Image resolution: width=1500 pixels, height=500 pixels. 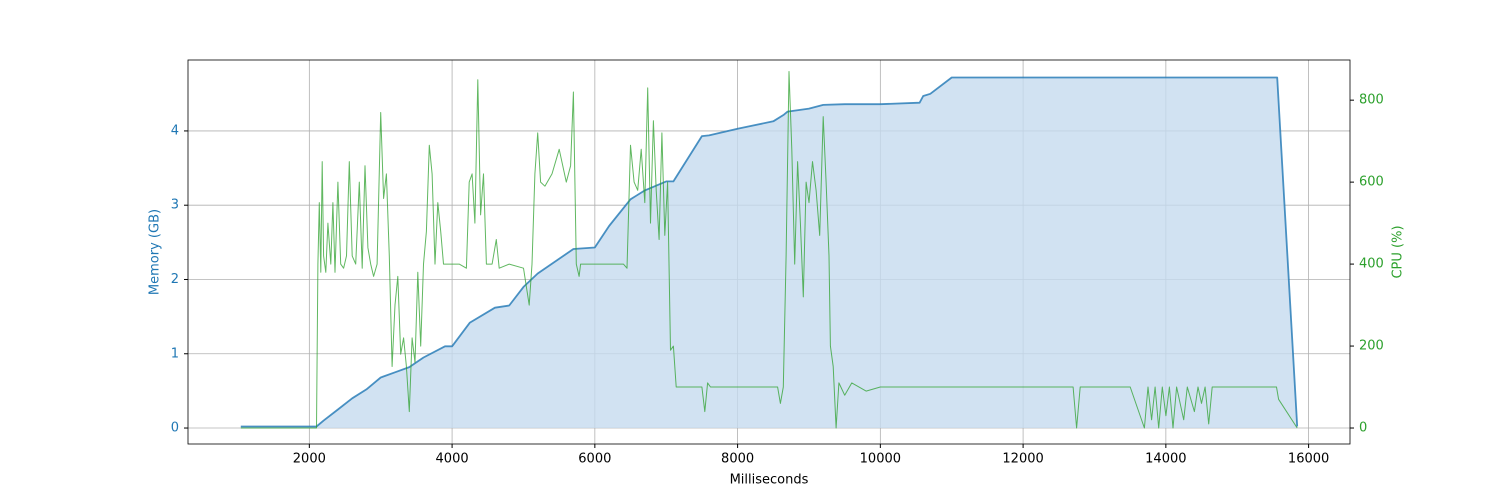 What do you see at coordinates (175, 279) in the screenshot?
I see `y-tick-label: 2` at bounding box center [175, 279].